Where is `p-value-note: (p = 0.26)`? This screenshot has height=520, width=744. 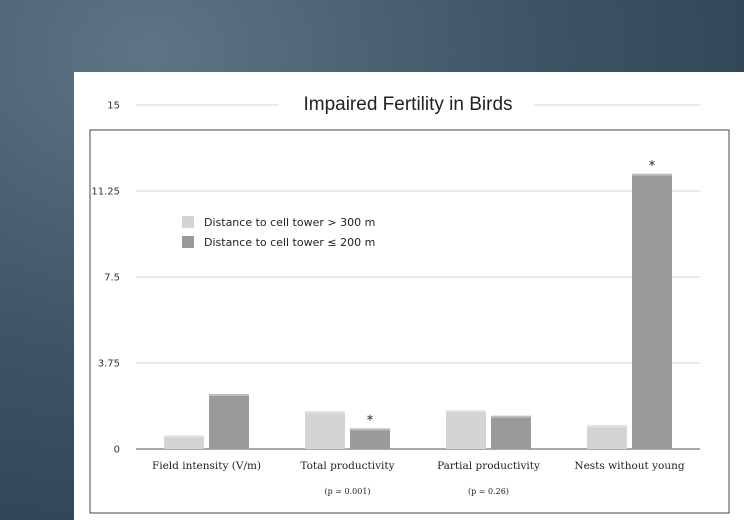
p-value-note: (p = 0.26) is located at coordinates (488, 491).